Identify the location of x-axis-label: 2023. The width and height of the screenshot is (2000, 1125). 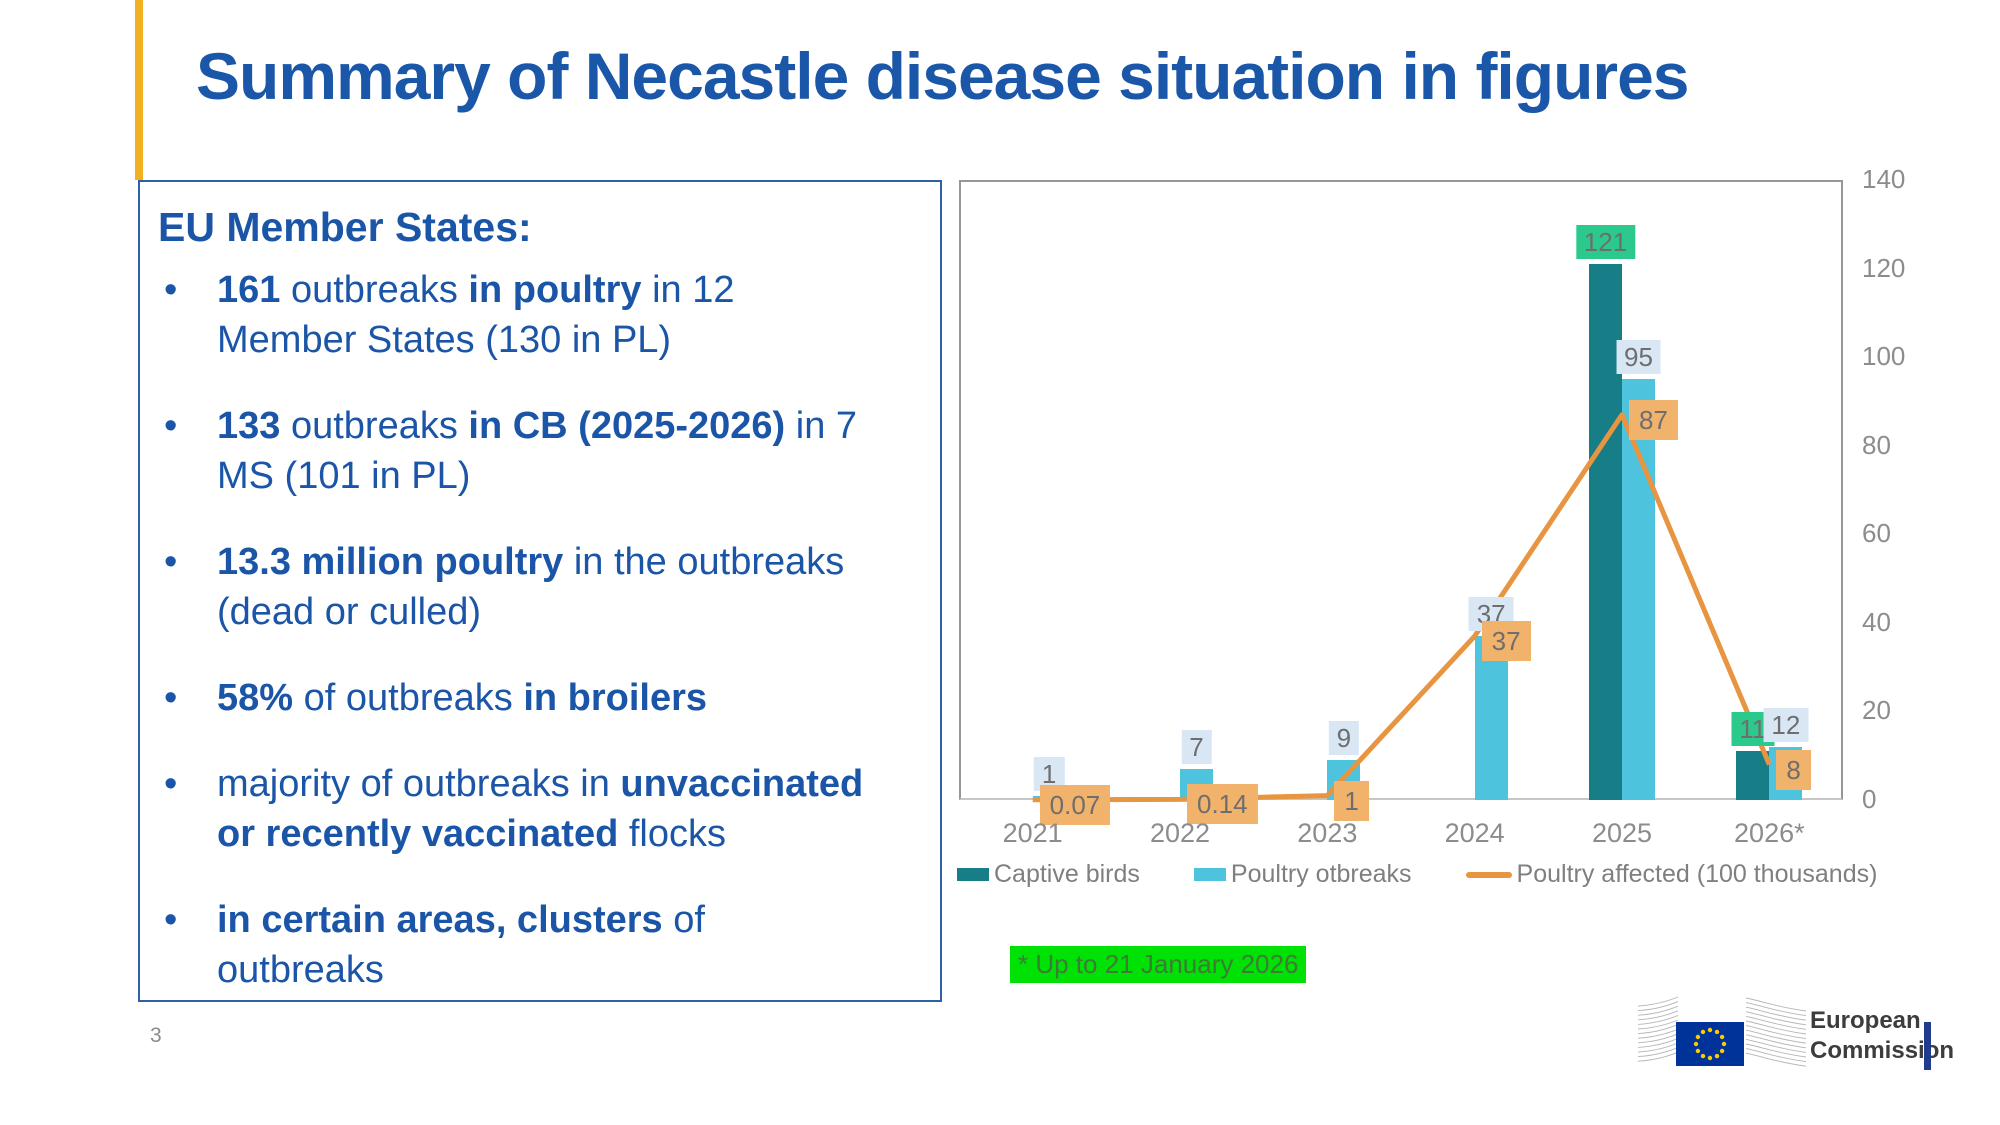
(1327, 833).